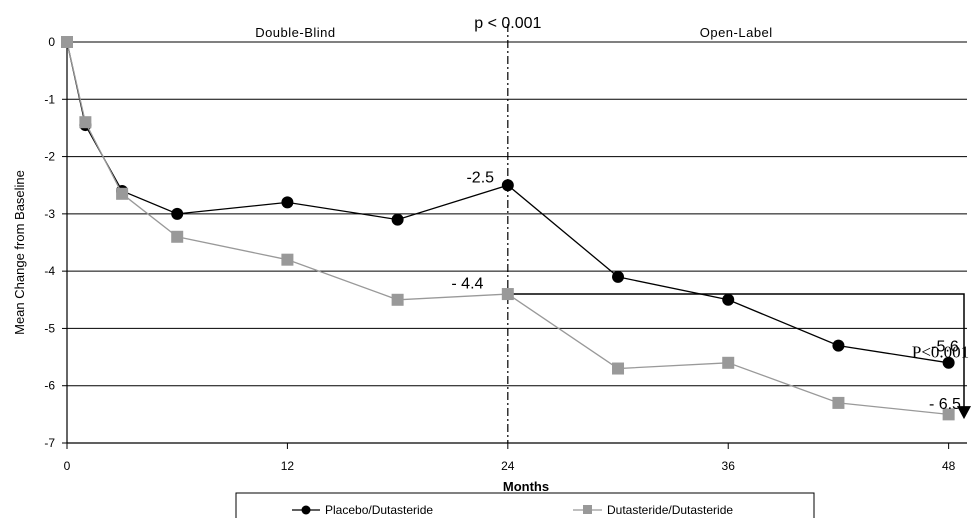 The height and width of the screenshot is (518, 975). What do you see at coordinates (945, 404) in the screenshot?
I see `annotation-label: - 6.5` at bounding box center [945, 404].